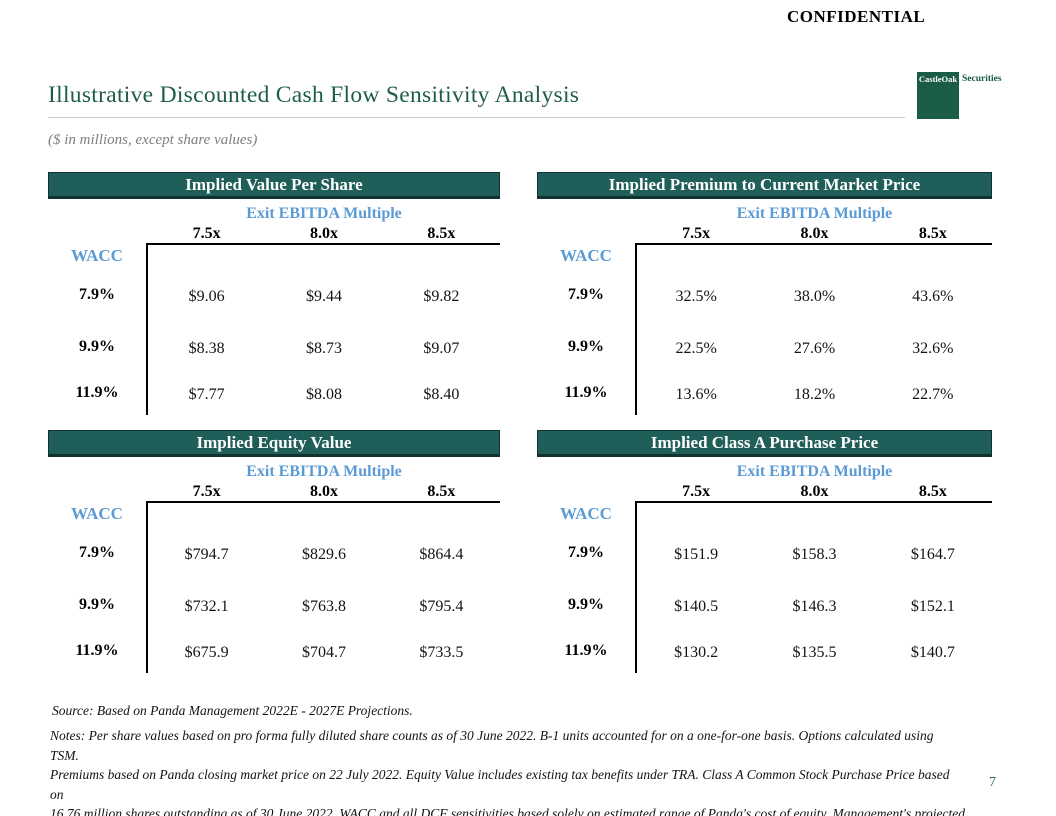 Image resolution: width=1056 pixels, height=816 pixels. I want to click on table-cell: $140.5, so click(696, 606).